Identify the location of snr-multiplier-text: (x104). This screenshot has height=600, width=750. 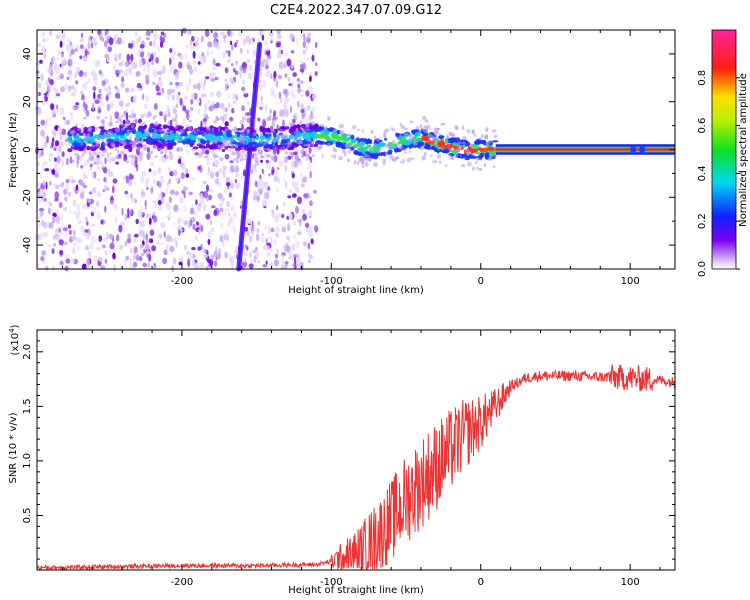
(14, 339).